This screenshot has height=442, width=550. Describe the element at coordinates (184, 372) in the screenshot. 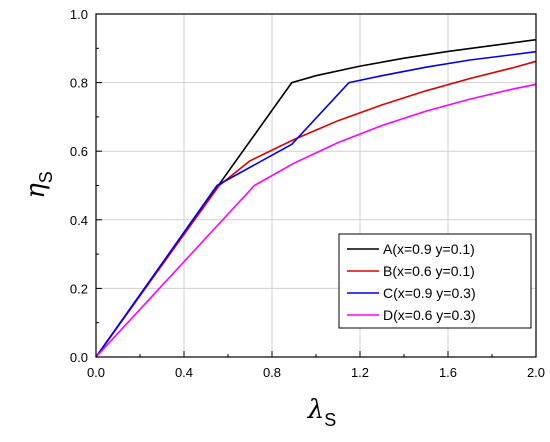

I see `x-tick-label: 0.4` at that location.